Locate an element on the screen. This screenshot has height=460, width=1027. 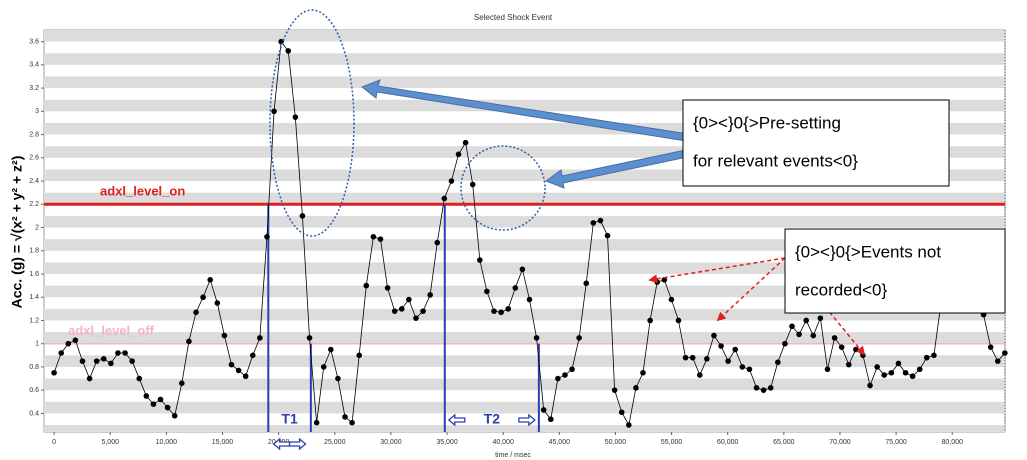
y-tick-label: 2 is located at coordinates (37, 227).